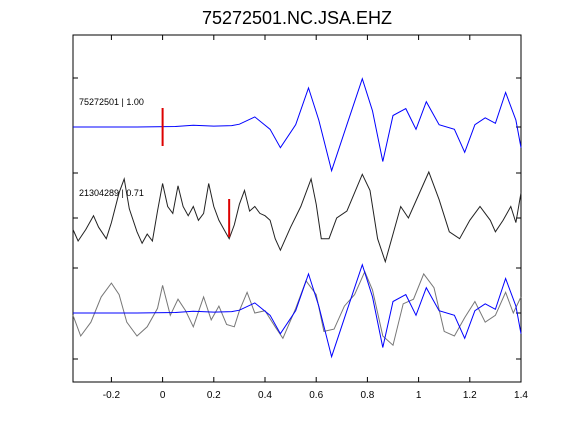 The image size is (576, 432). I want to click on x-tick-label: 1.4, so click(521, 395).